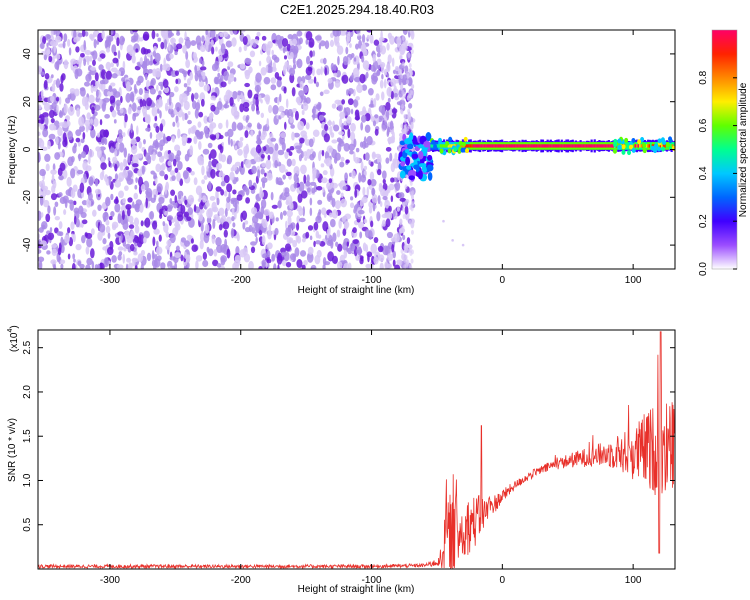 The width and height of the screenshot is (750, 600). Describe the element at coordinates (14, 342) in the screenshot. I see `snr-multiplier-base: (x10` at that location.